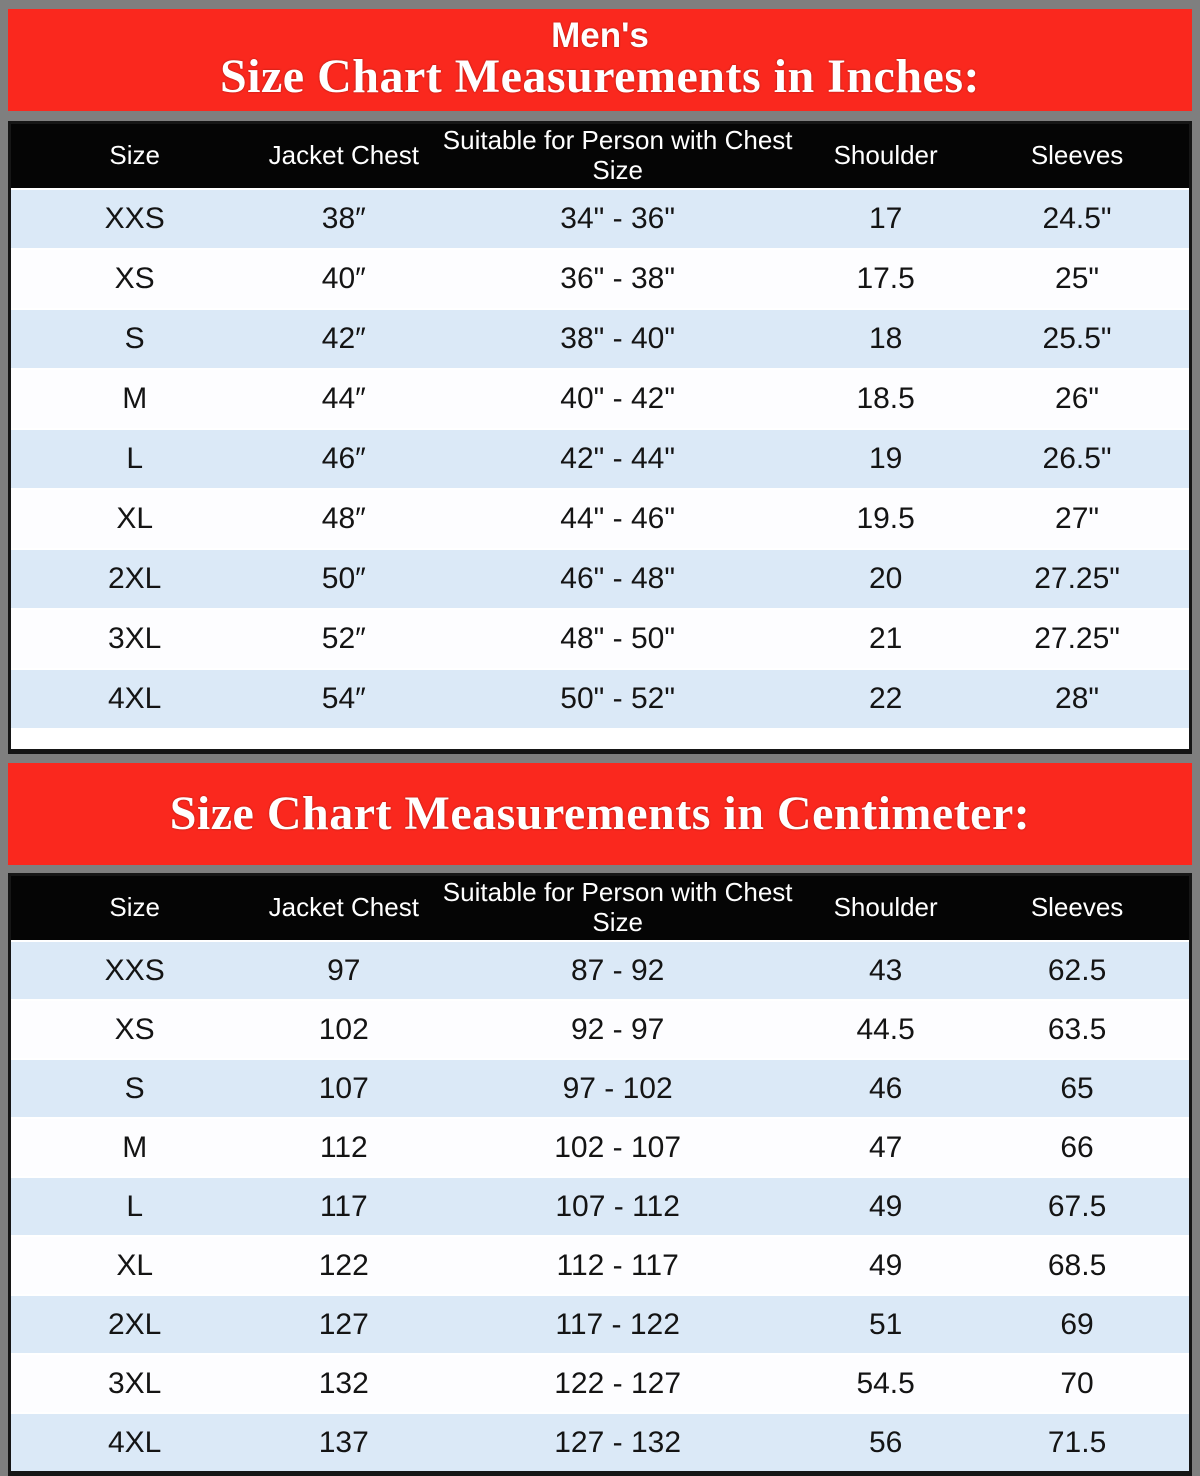 Image resolution: width=1200 pixels, height=1476 pixels. I want to click on table-cell: 44.5, so click(885, 1029).